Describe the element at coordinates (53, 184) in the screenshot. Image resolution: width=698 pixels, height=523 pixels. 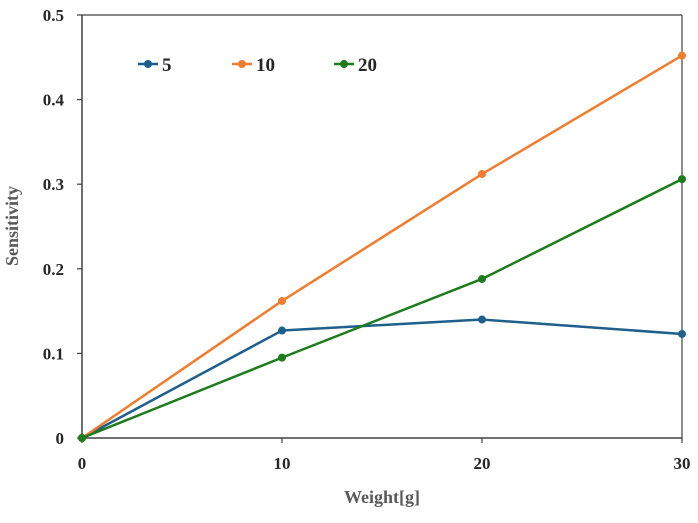
I see `y-tick-label: 0.3` at that location.